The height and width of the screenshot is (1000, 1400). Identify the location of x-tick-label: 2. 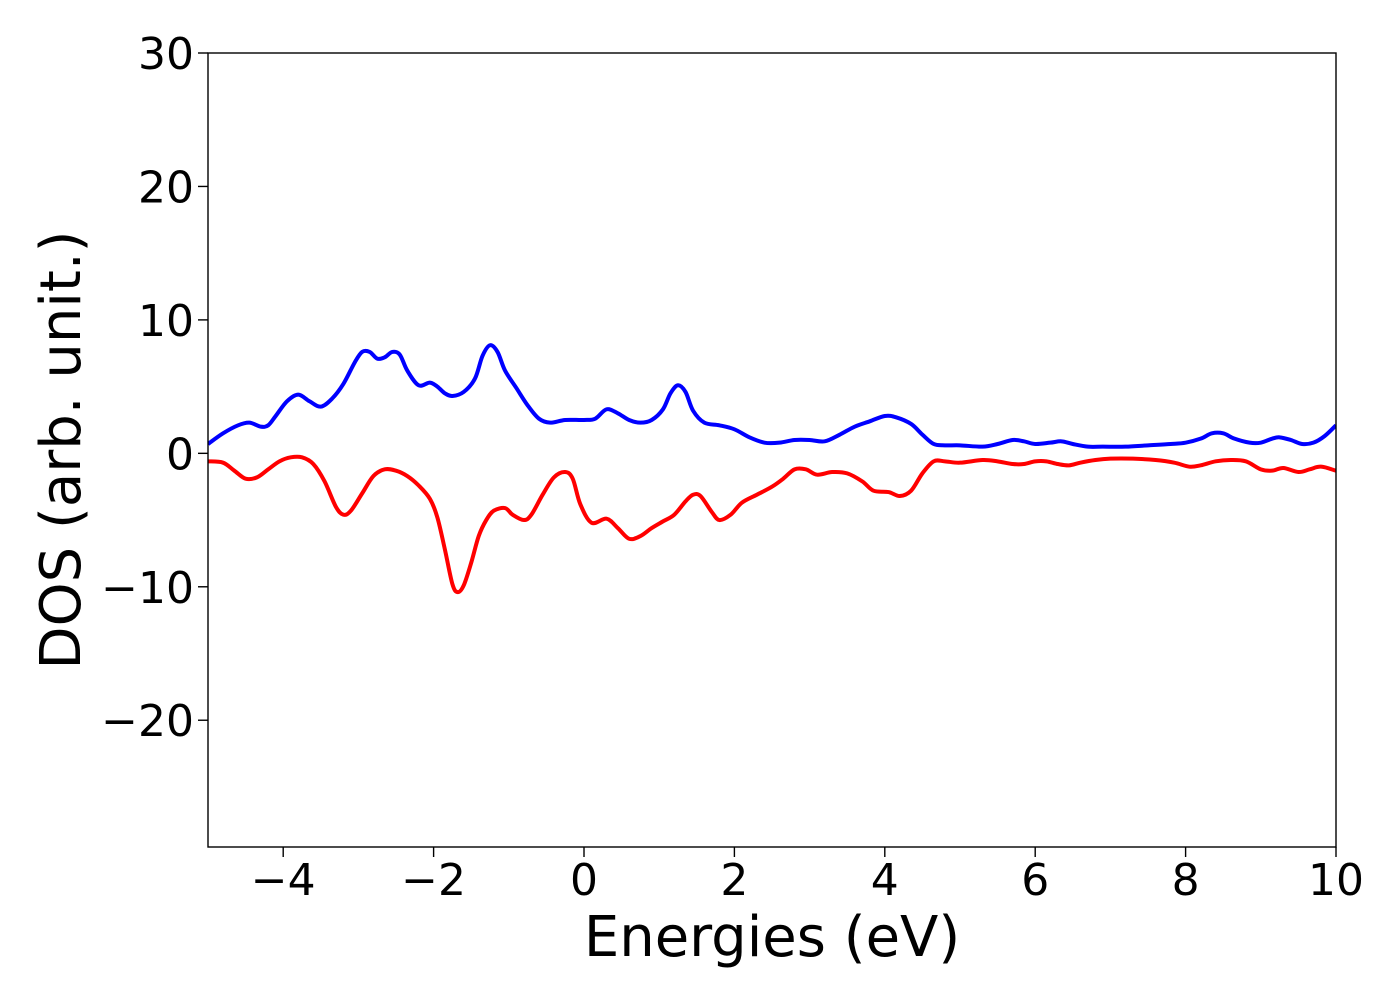
(734, 880).